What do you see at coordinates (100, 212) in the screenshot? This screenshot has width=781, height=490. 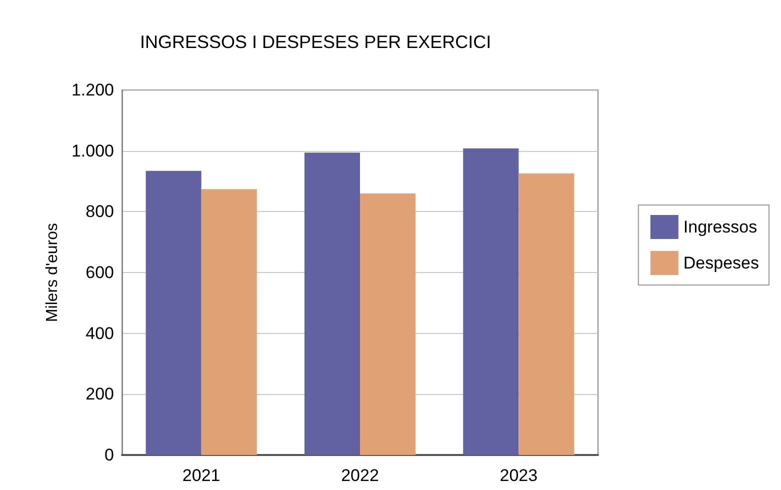 I see `y-tick-label: 800` at bounding box center [100, 212].